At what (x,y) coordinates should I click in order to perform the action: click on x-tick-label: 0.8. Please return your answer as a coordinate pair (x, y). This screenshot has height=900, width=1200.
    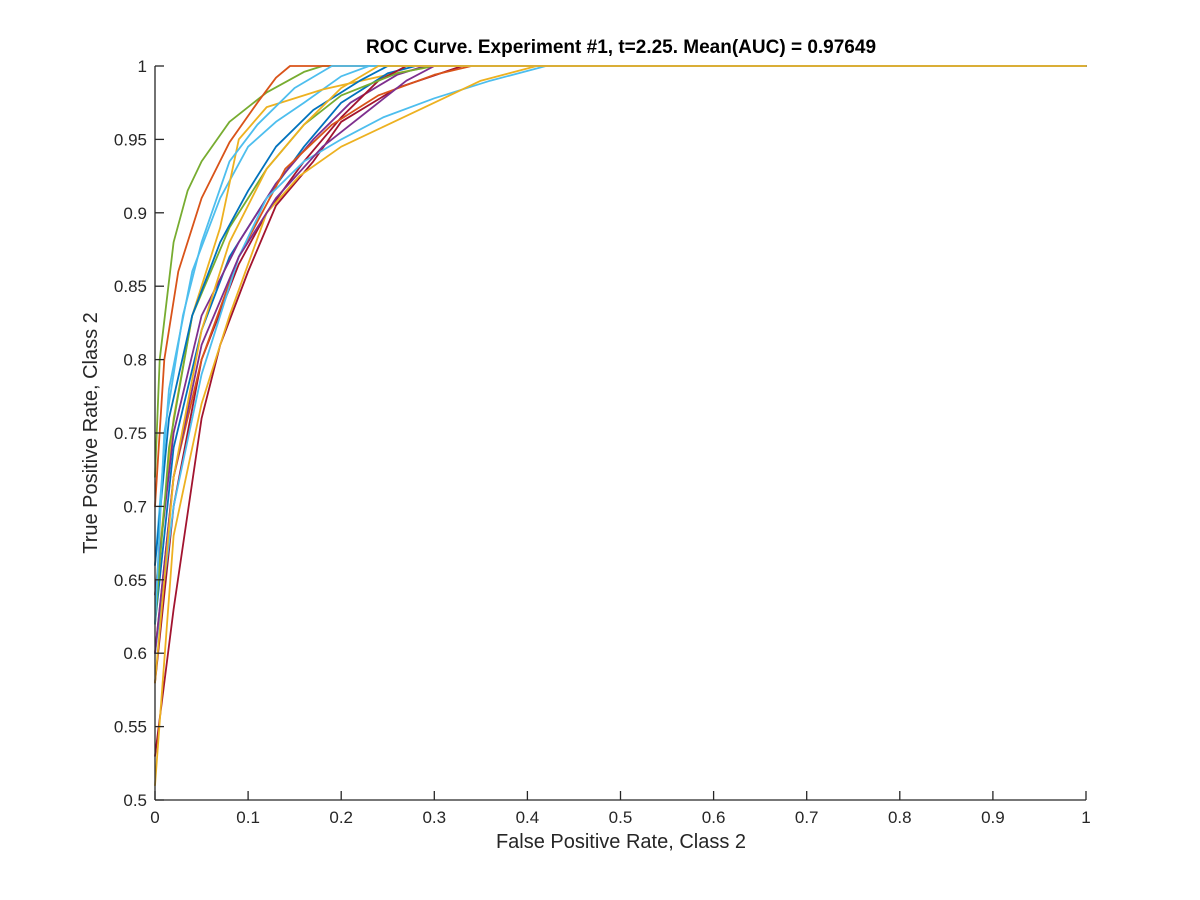
    Looking at the image, I should click on (900, 817).